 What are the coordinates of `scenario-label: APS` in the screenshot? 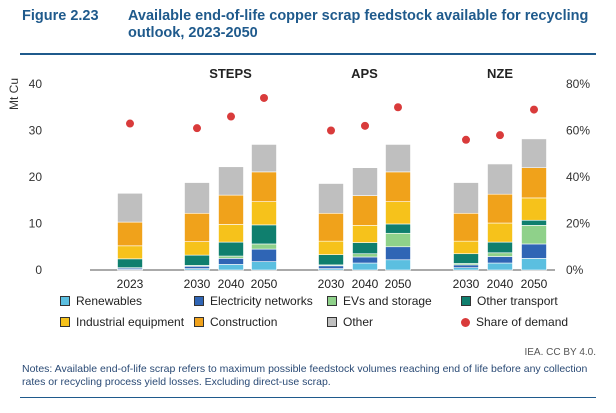 It's located at (364, 73).